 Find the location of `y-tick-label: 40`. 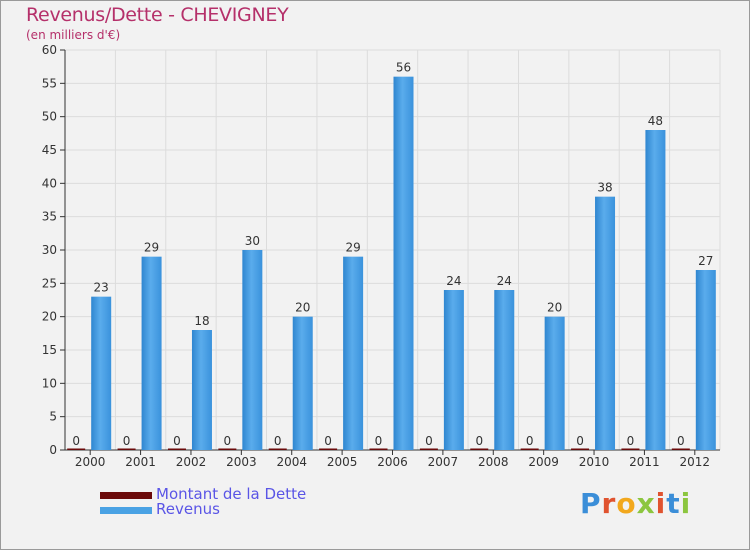

y-tick-label: 40 is located at coordinates (49, 183).